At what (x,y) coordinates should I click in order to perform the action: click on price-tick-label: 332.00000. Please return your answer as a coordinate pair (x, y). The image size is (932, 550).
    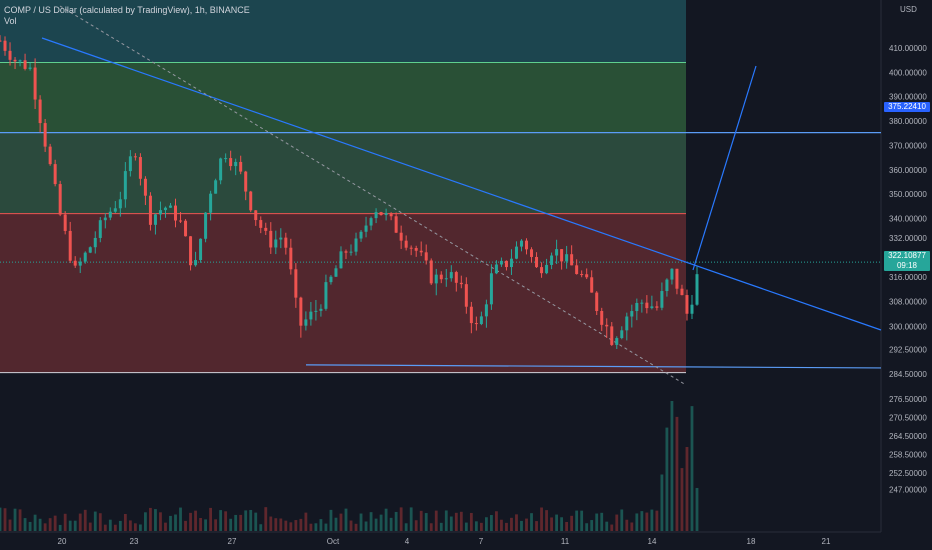
    Looking at the image, I should click on (908, 238).